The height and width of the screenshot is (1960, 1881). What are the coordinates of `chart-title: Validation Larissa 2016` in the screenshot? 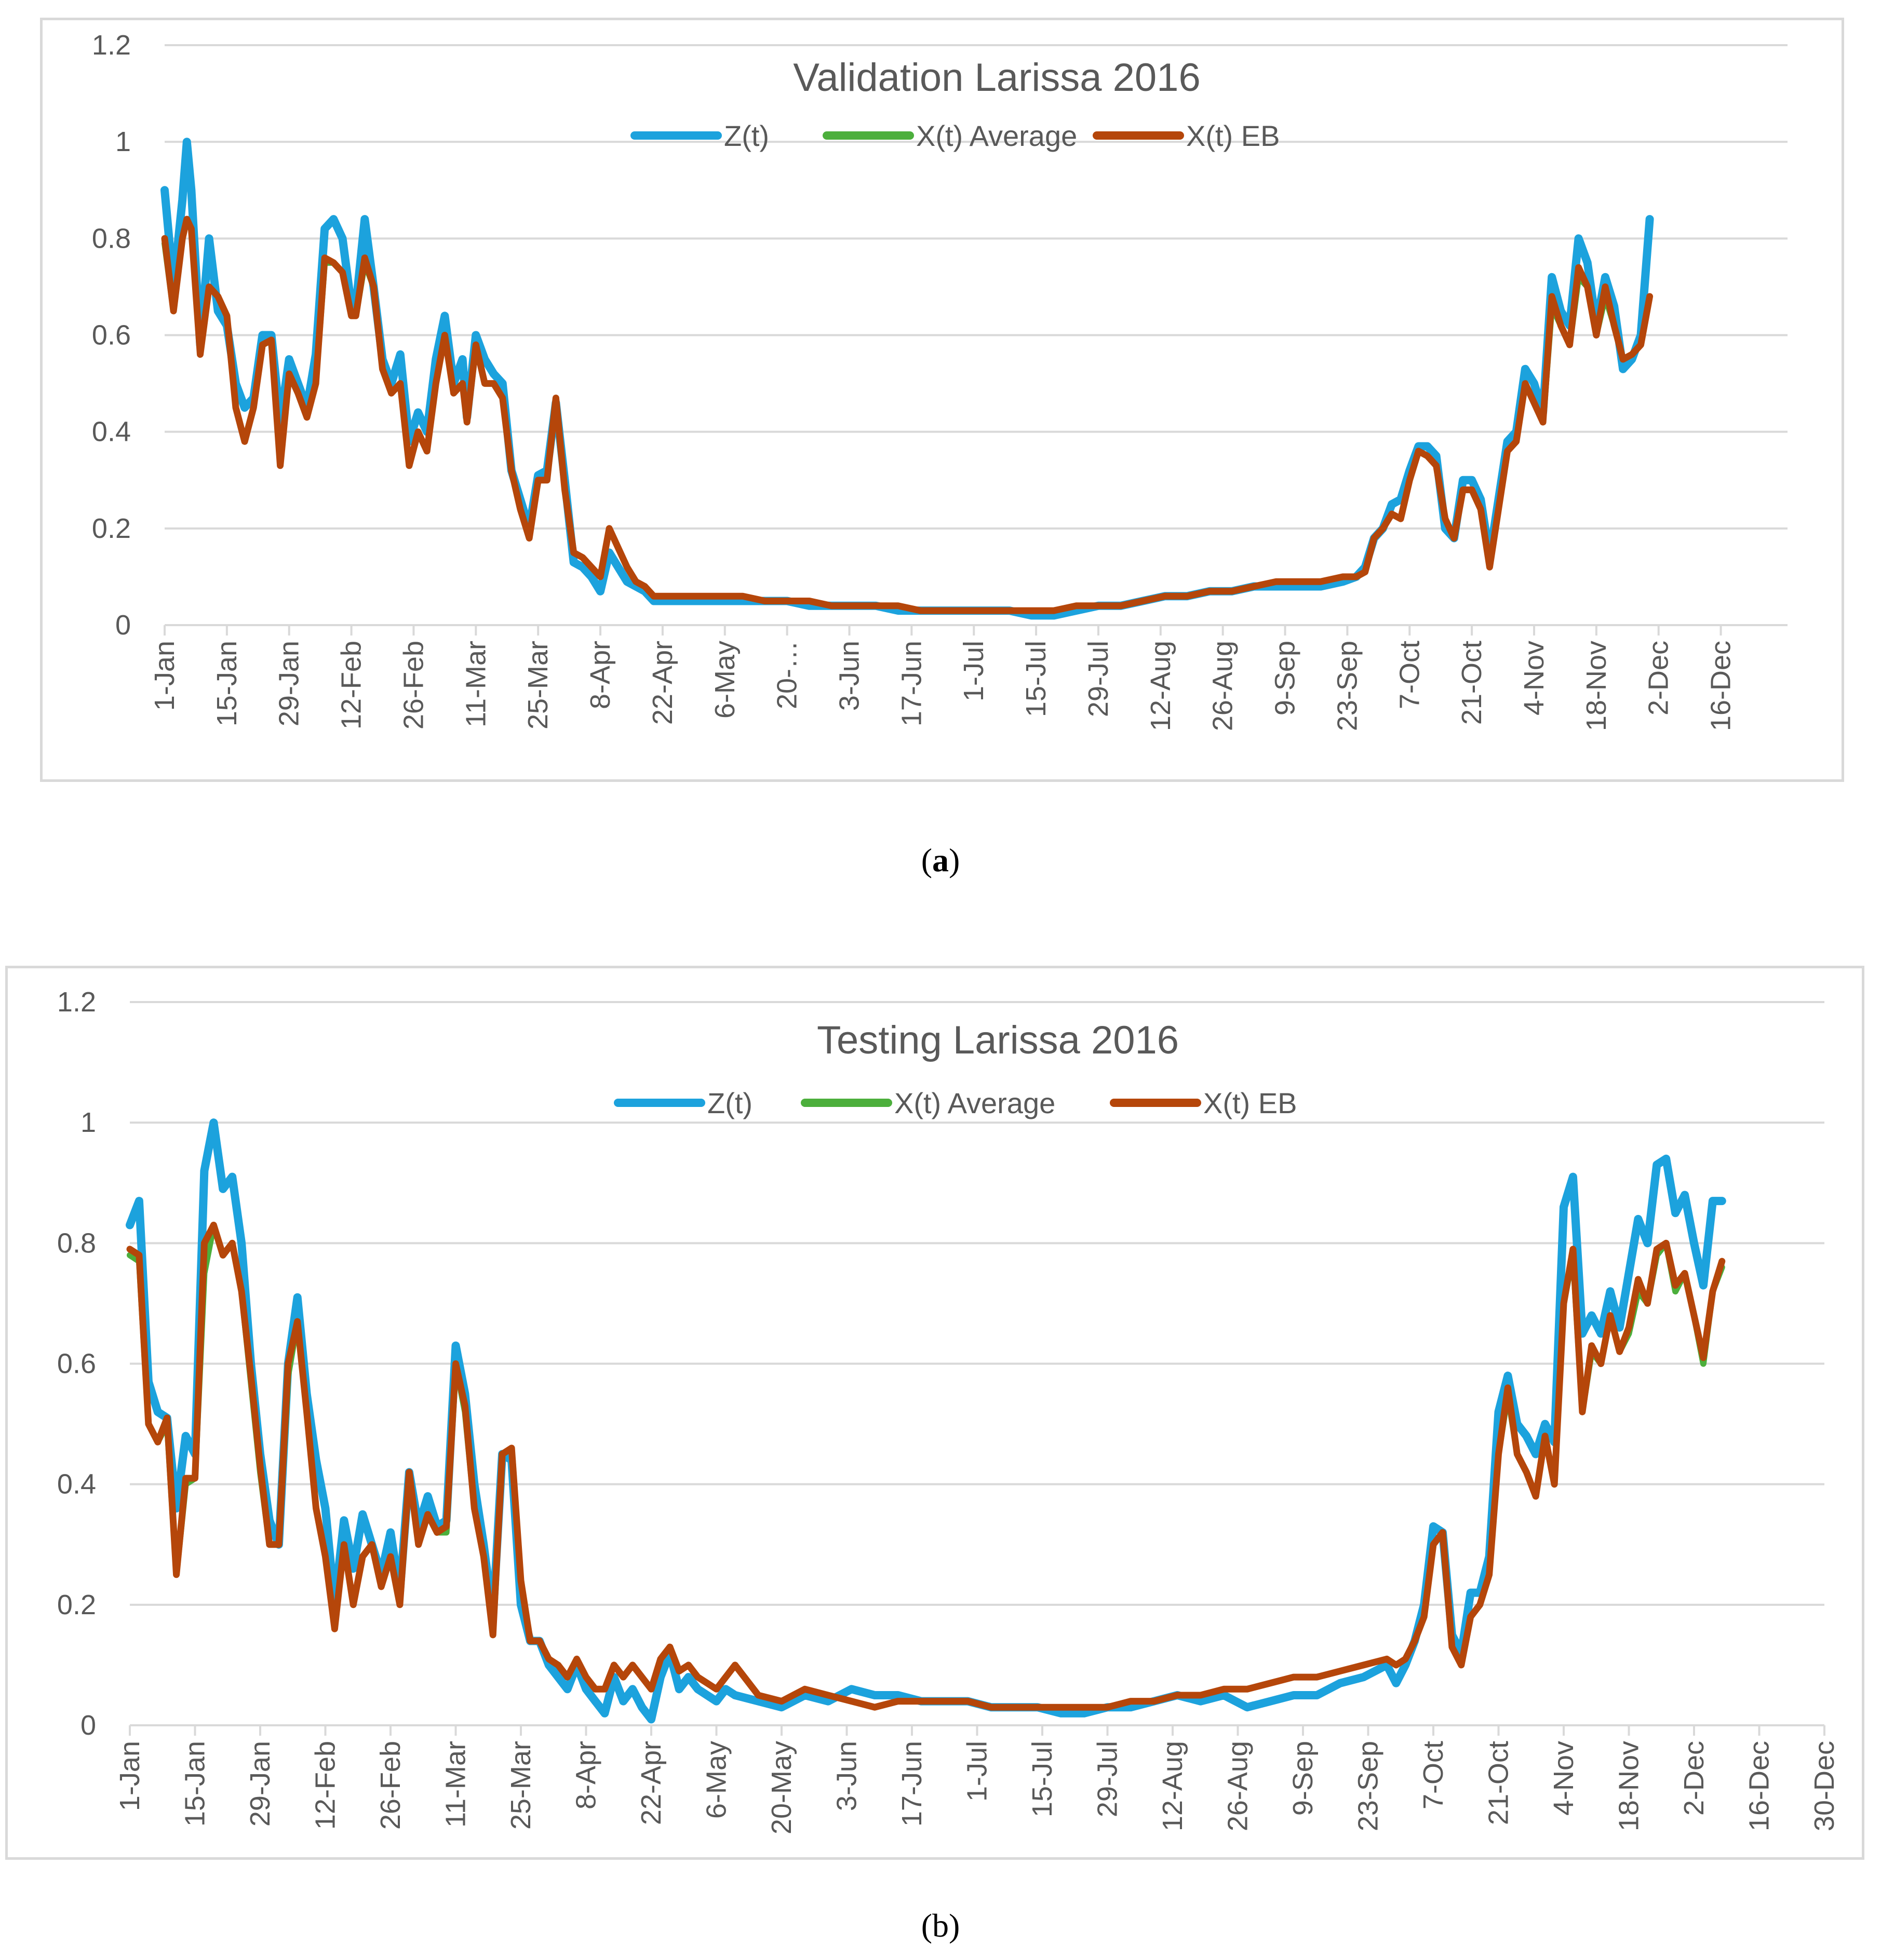 It's located at (997, 78).